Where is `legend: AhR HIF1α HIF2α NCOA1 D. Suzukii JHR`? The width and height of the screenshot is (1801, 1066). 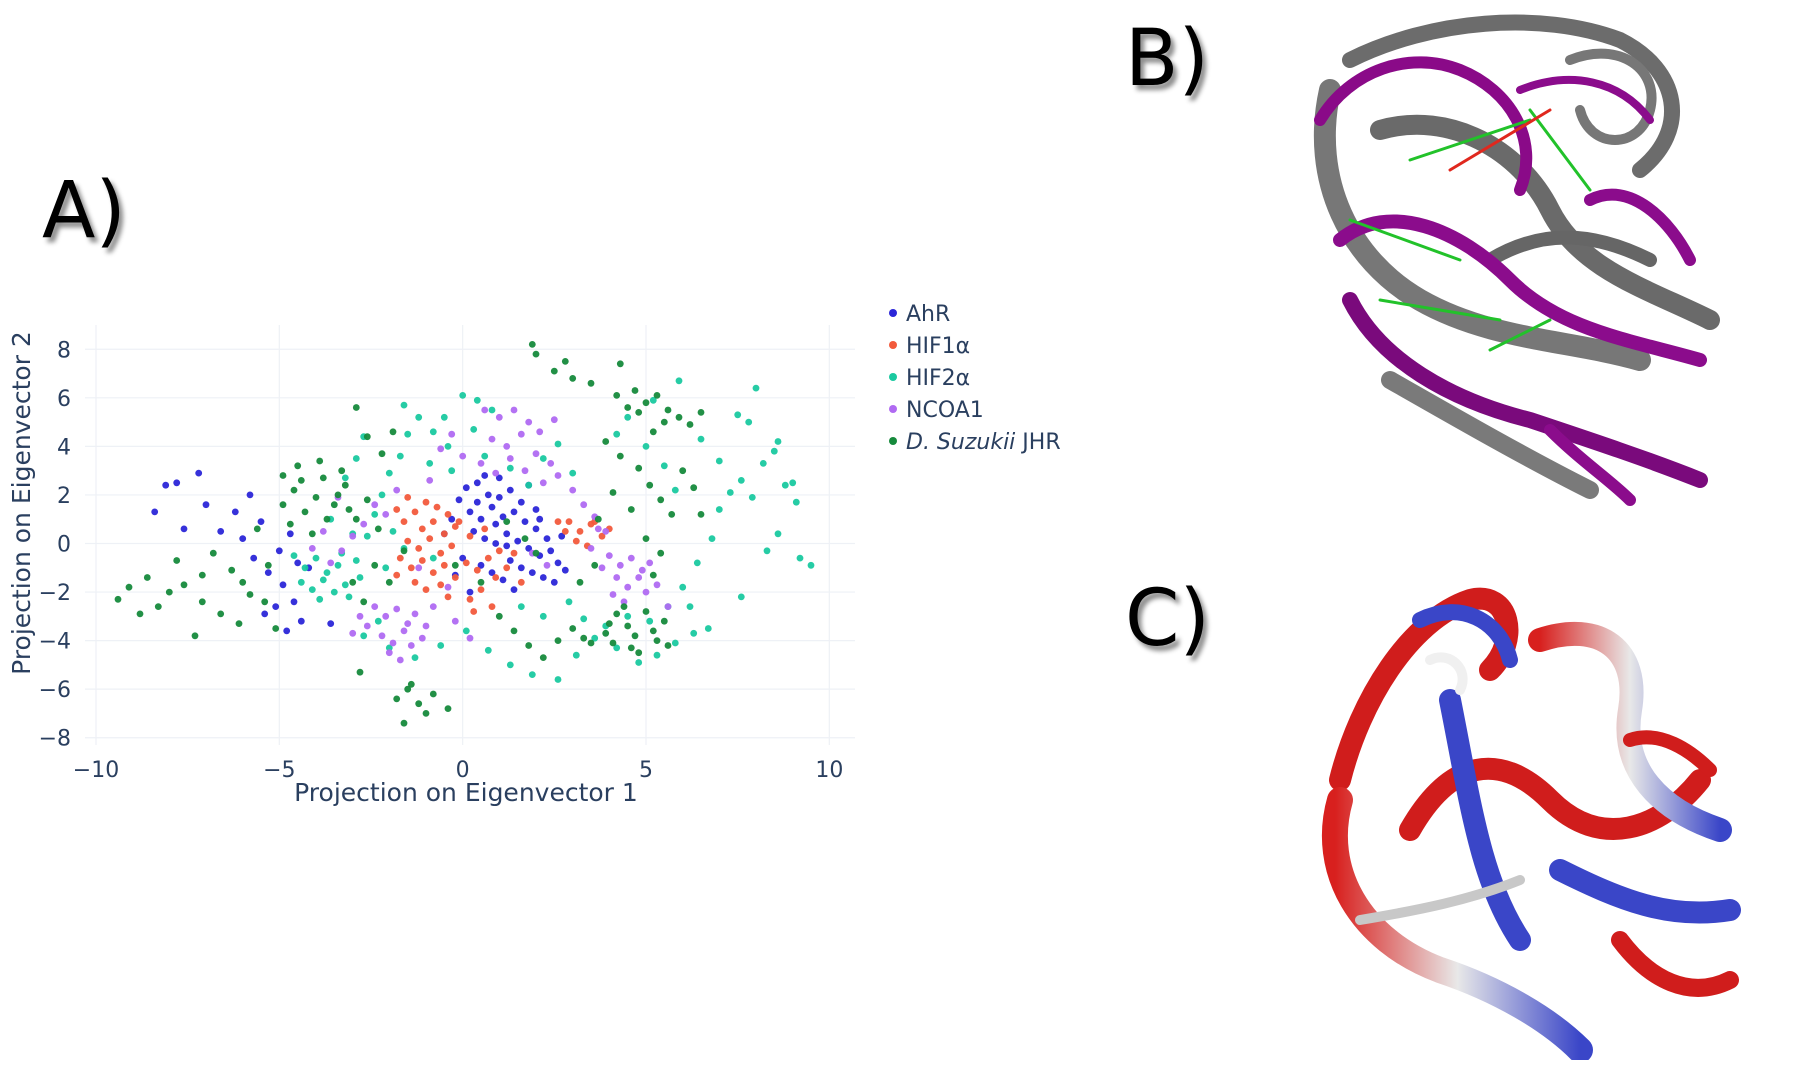 legend: AhR HIF1α HIF2α NCOA1 D. Suzukii JHR is located at coordinates (975, 378).